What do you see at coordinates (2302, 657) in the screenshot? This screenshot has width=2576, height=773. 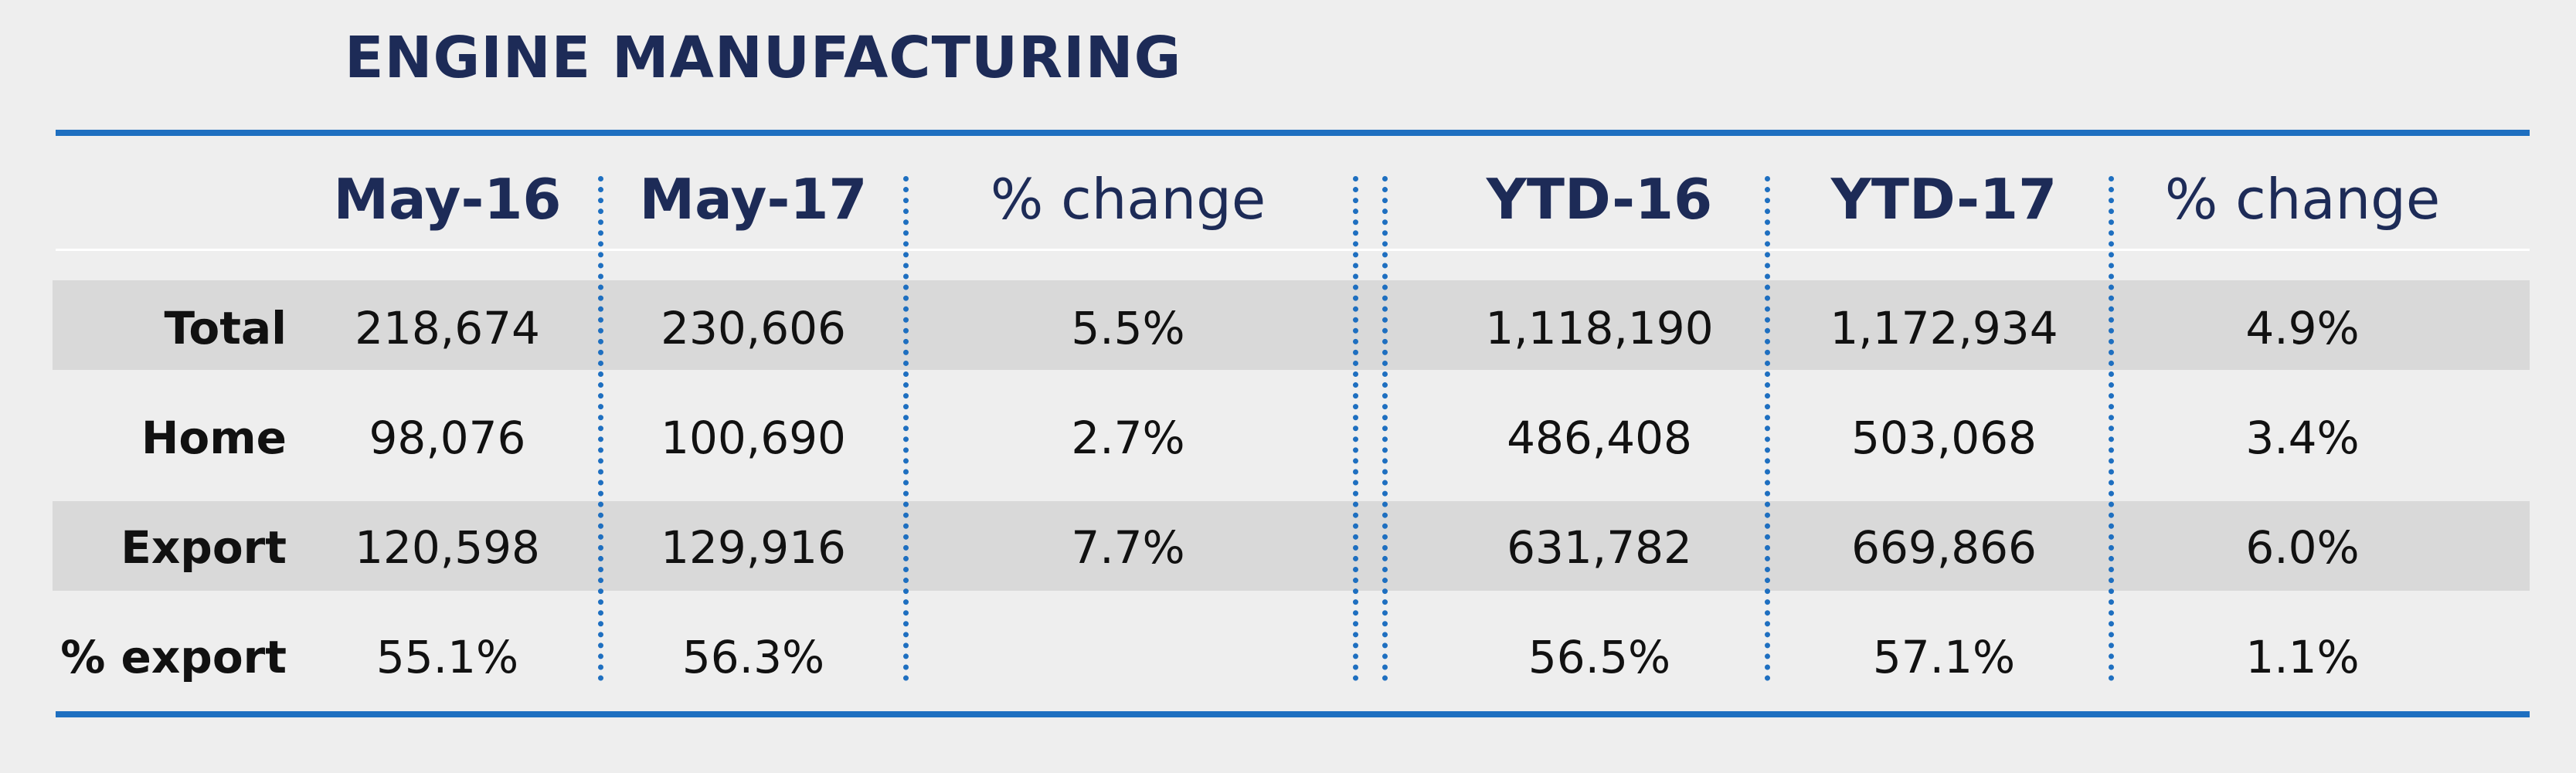 I see `table-cell: 1.1%` at bounding box center [2302, 657].